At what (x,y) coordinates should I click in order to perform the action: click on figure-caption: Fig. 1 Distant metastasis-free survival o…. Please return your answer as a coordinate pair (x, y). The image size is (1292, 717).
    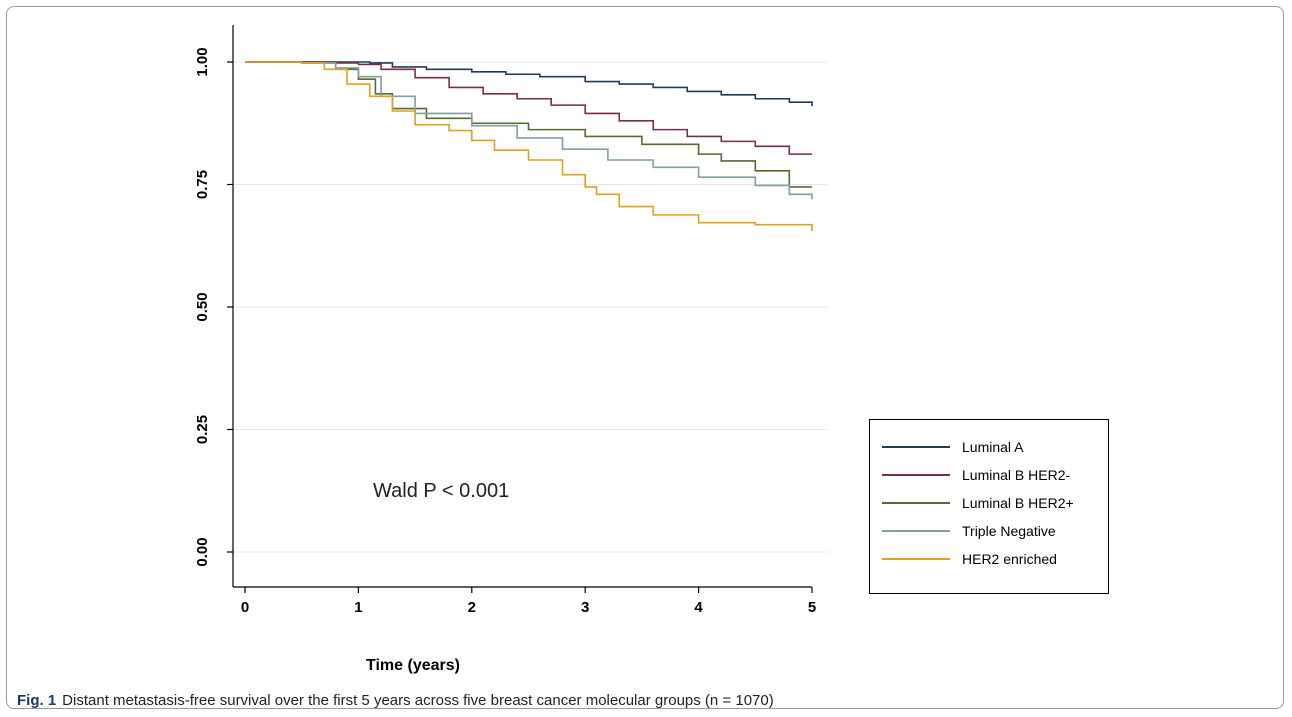
    Looking at the image, I should click on (395, 700).